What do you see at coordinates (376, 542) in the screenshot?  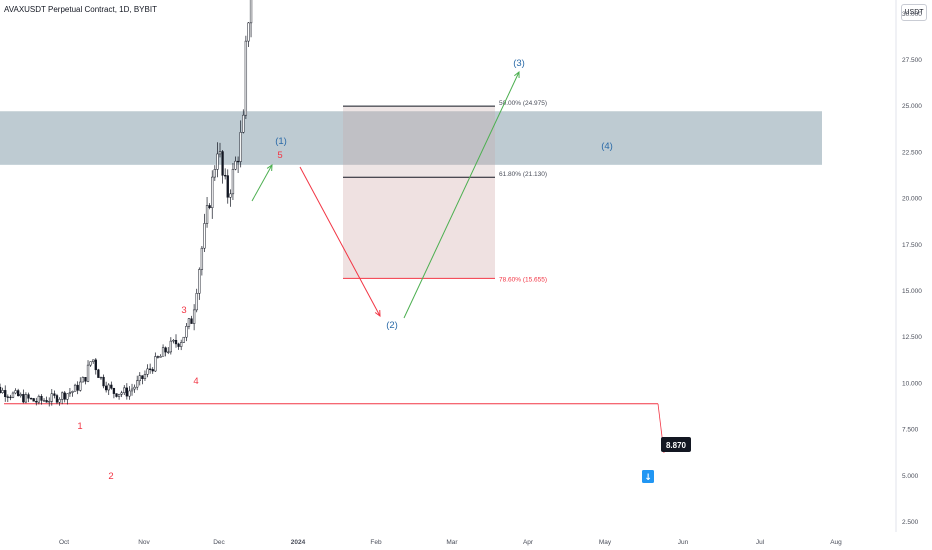 I see `x-tick-label: Feb` at bounding box center [376, 542].